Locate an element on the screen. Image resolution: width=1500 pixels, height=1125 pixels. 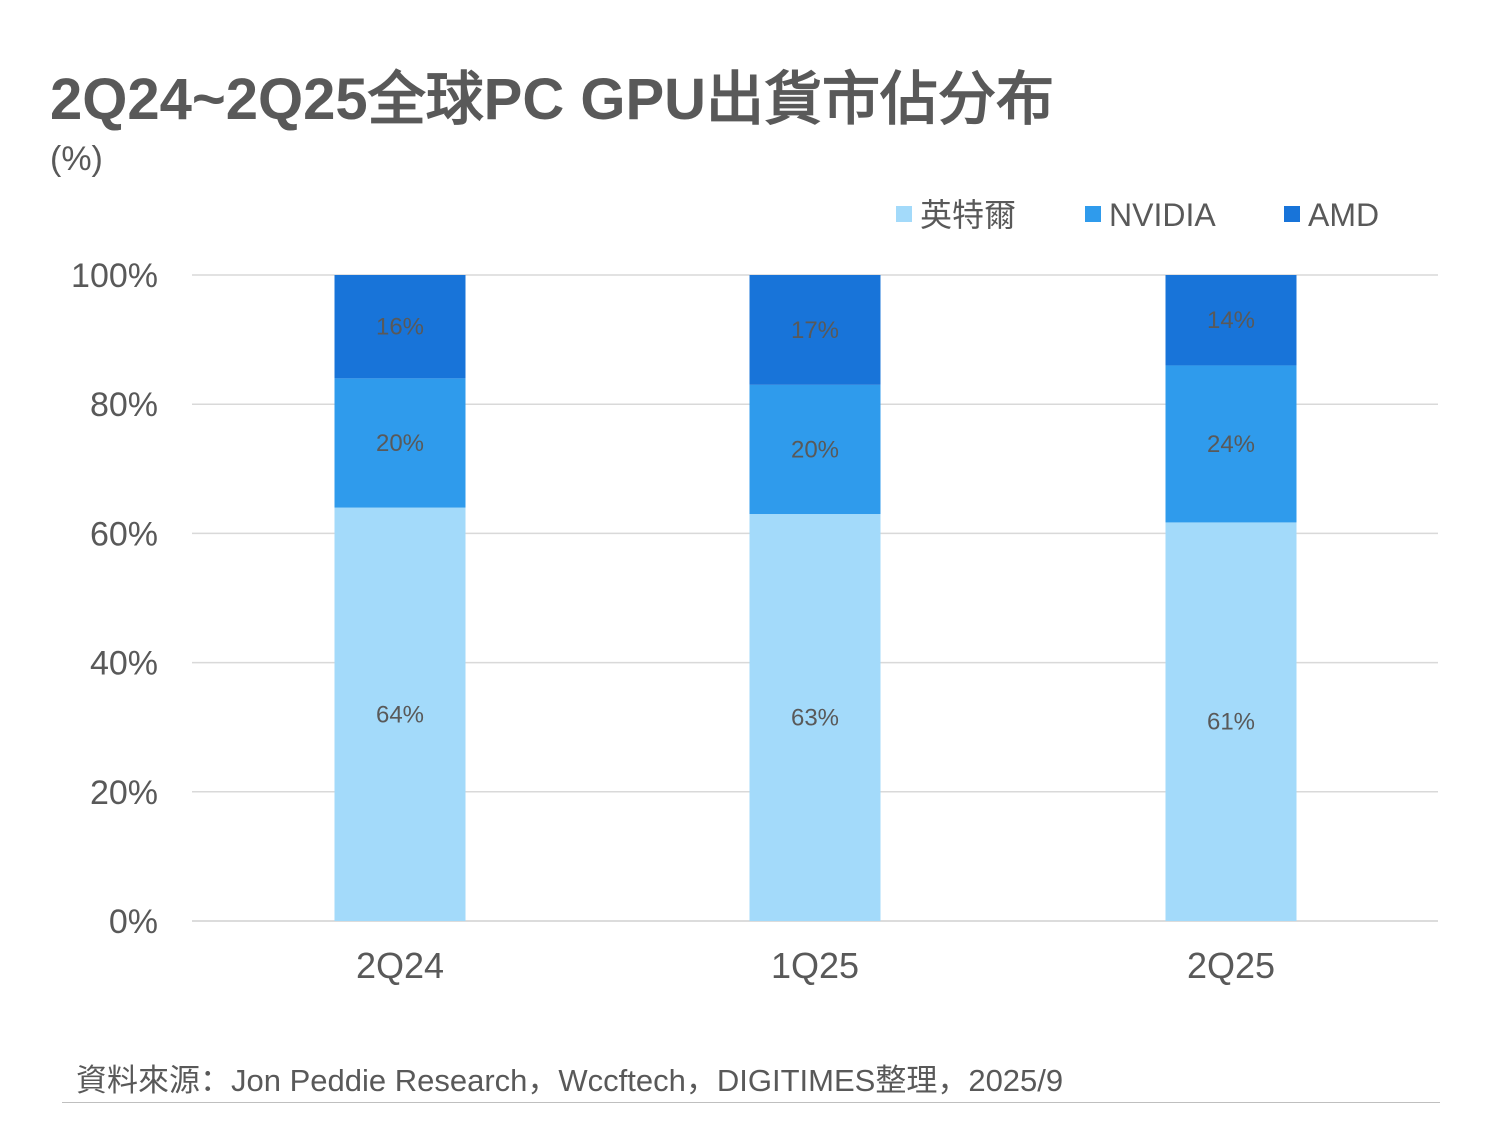
y-tick-label: 40% is located at coordinates (124, 664).